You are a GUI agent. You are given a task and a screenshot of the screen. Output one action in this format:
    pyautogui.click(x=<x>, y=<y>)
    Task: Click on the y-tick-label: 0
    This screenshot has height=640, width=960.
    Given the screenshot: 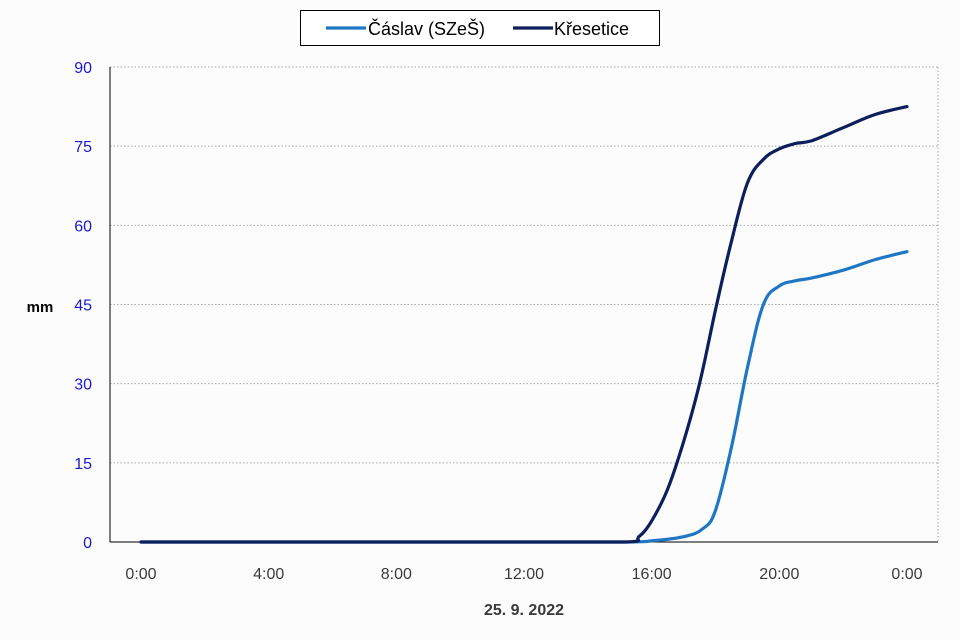 What is the action you would take?
    pyautogui.click(x=87, y=543)
    